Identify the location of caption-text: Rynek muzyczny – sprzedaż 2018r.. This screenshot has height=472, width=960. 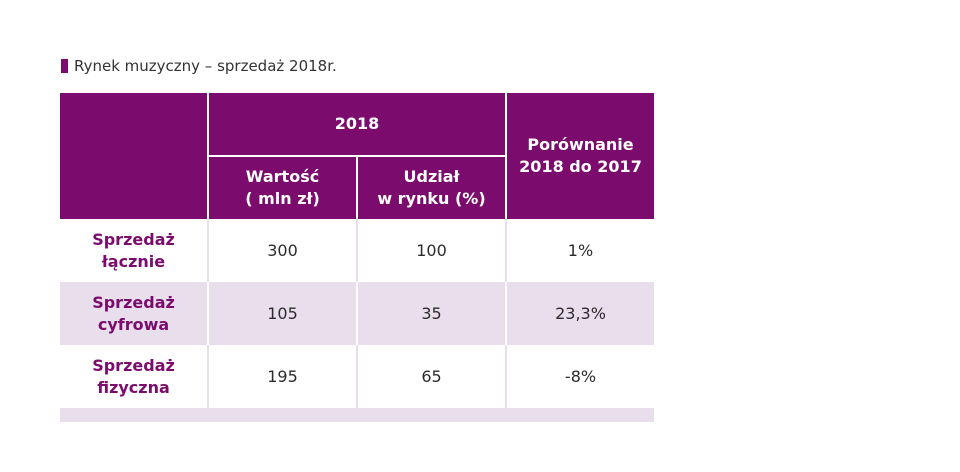
(205, 66).